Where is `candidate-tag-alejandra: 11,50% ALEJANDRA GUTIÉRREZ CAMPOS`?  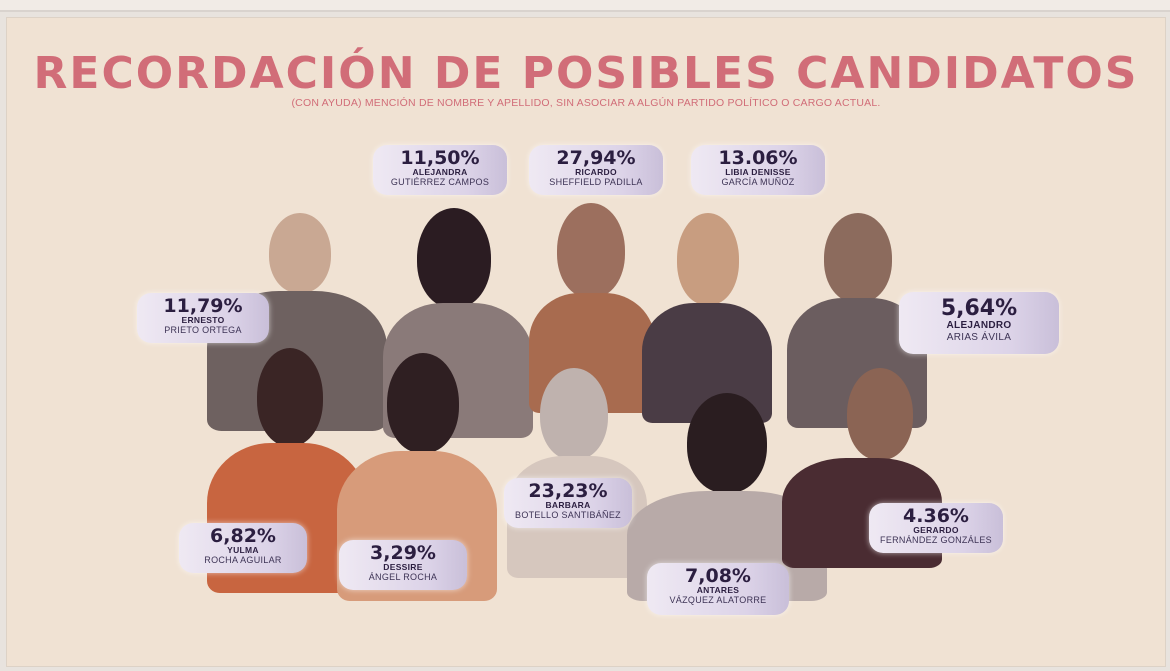
candidate-tag-alejandra: 11,50% ALEJANDRA GUTIÉRREZ CAMPOS is located at coordinates (440, 170).